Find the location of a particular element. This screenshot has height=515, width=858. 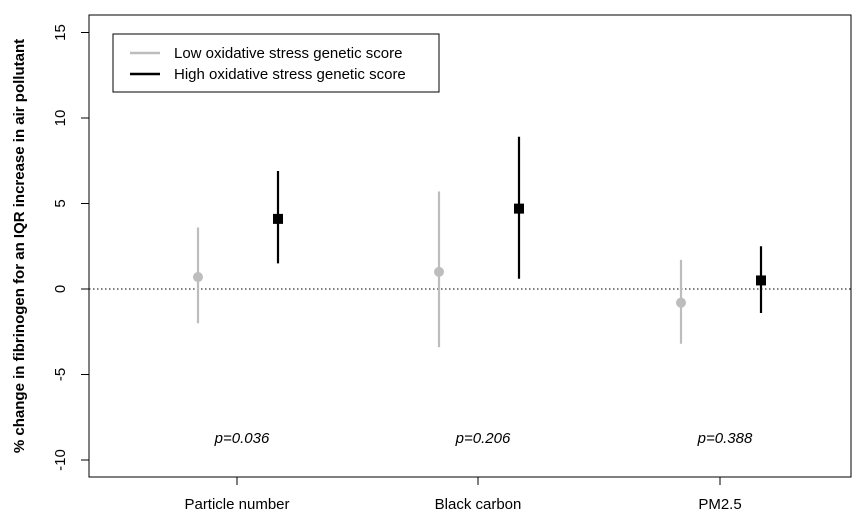

y-tick-label: -10 is located at coordinates (60, 460).